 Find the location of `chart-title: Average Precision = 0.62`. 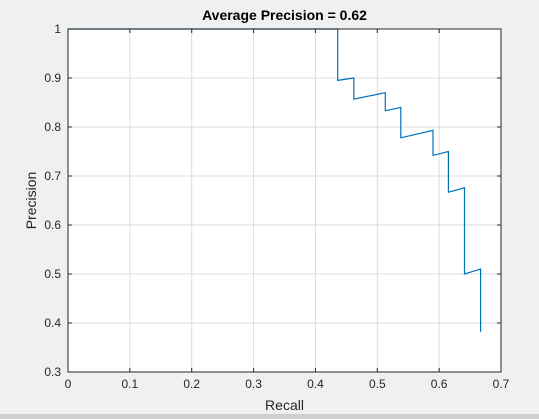

chart-title: Average Precision = 0.62 is located at coordinates (284, 15).